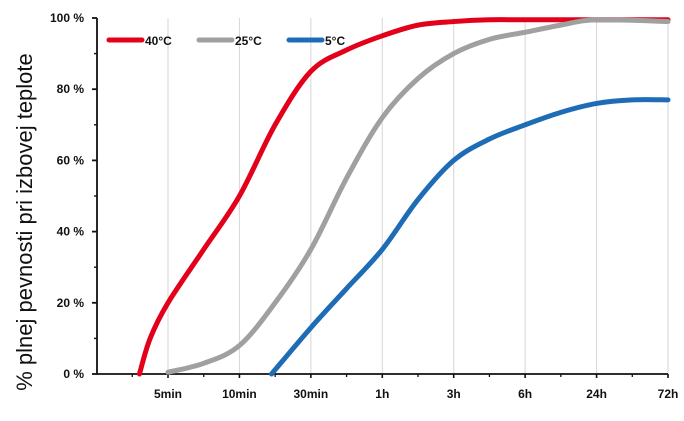 This screenshot has width=684, height=421. Describe the element at coordinates (668, 394) in the screenshot. I see `x-tick-label: 72h` at that location.